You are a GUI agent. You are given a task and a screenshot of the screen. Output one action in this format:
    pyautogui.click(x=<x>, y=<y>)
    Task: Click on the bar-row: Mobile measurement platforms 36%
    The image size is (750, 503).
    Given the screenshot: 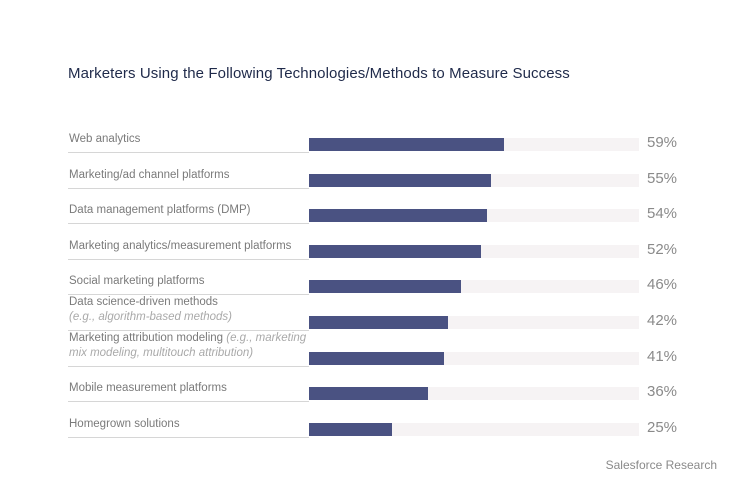 What is the action you would take?
    pyautogui.click(x=375, y=392)
    